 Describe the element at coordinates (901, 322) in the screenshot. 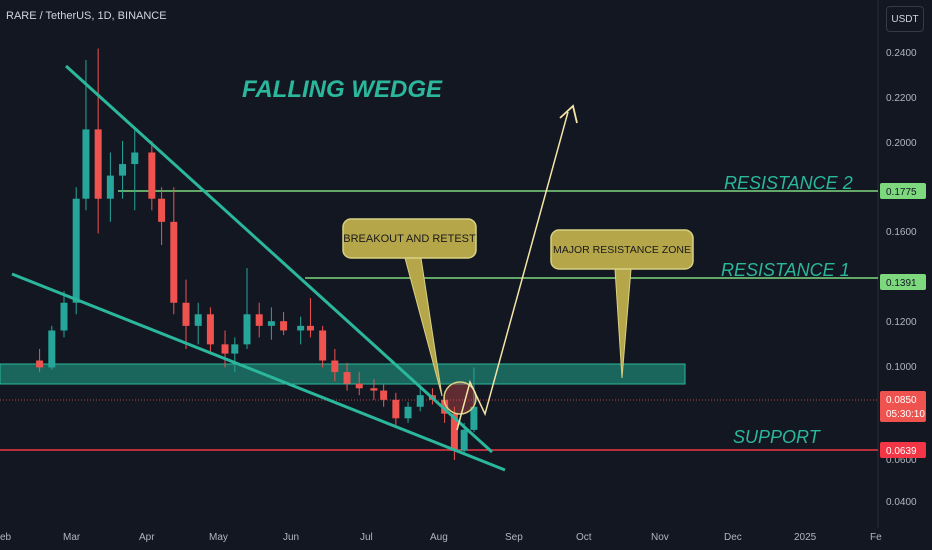

I see `y-tick-label: 0.1200` at that location.